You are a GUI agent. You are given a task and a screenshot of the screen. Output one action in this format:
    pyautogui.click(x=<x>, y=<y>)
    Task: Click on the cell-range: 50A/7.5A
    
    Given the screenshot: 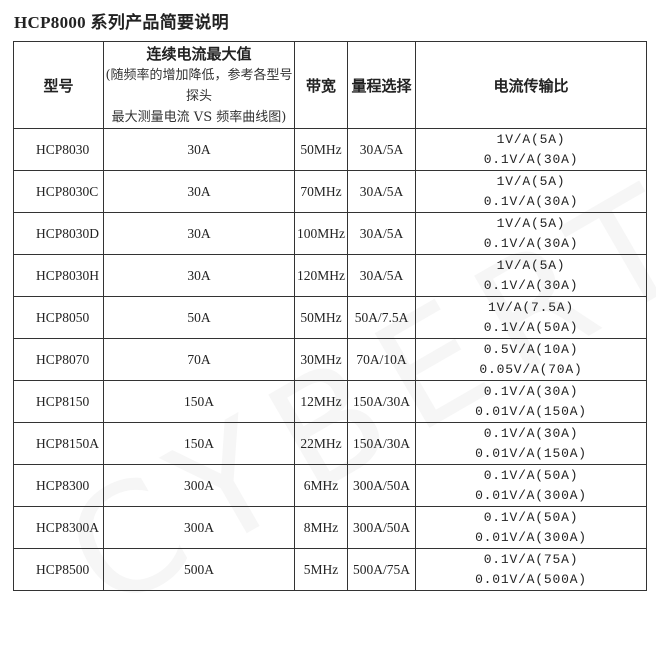 What is the action you would take?
    pyautogui.click(x=381, y=317)
    